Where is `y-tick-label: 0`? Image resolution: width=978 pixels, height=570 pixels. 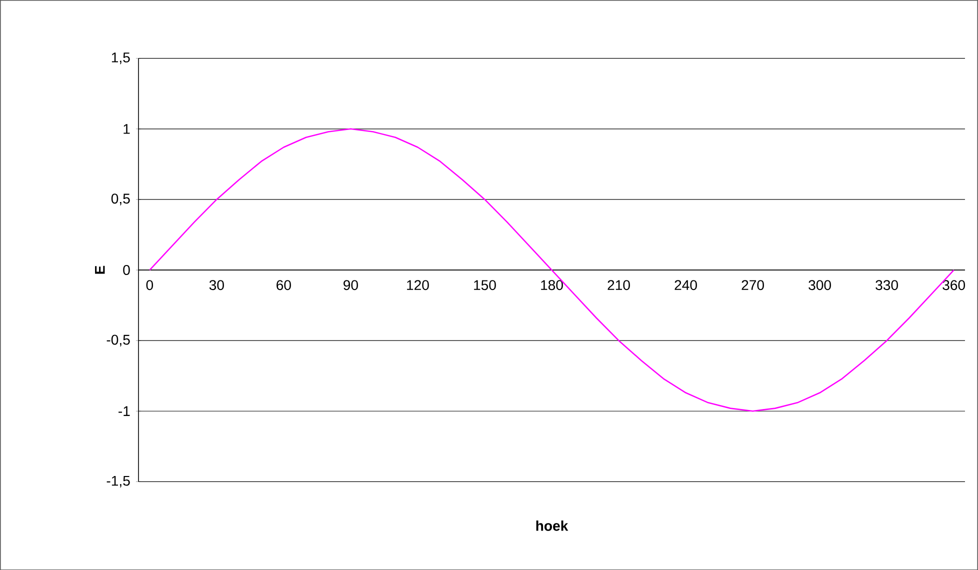
y-tick-label: 0 is located at coordinates (126, 269).